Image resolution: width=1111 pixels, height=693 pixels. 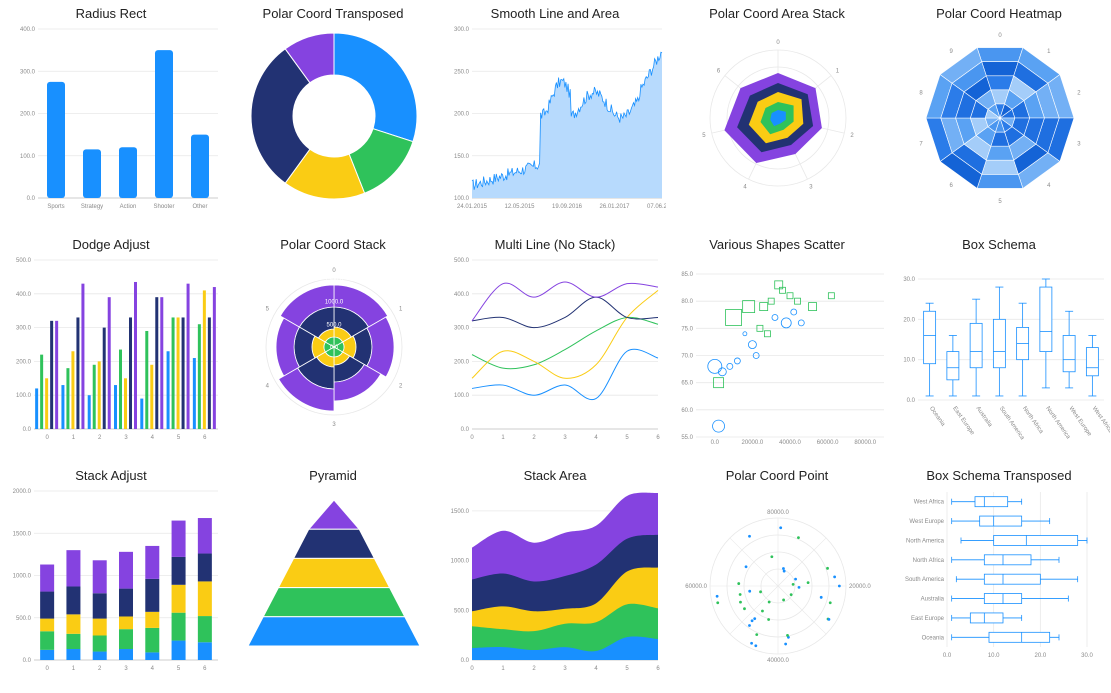 I want to click on x-tick-label: 0, so click(x=472, y=438).